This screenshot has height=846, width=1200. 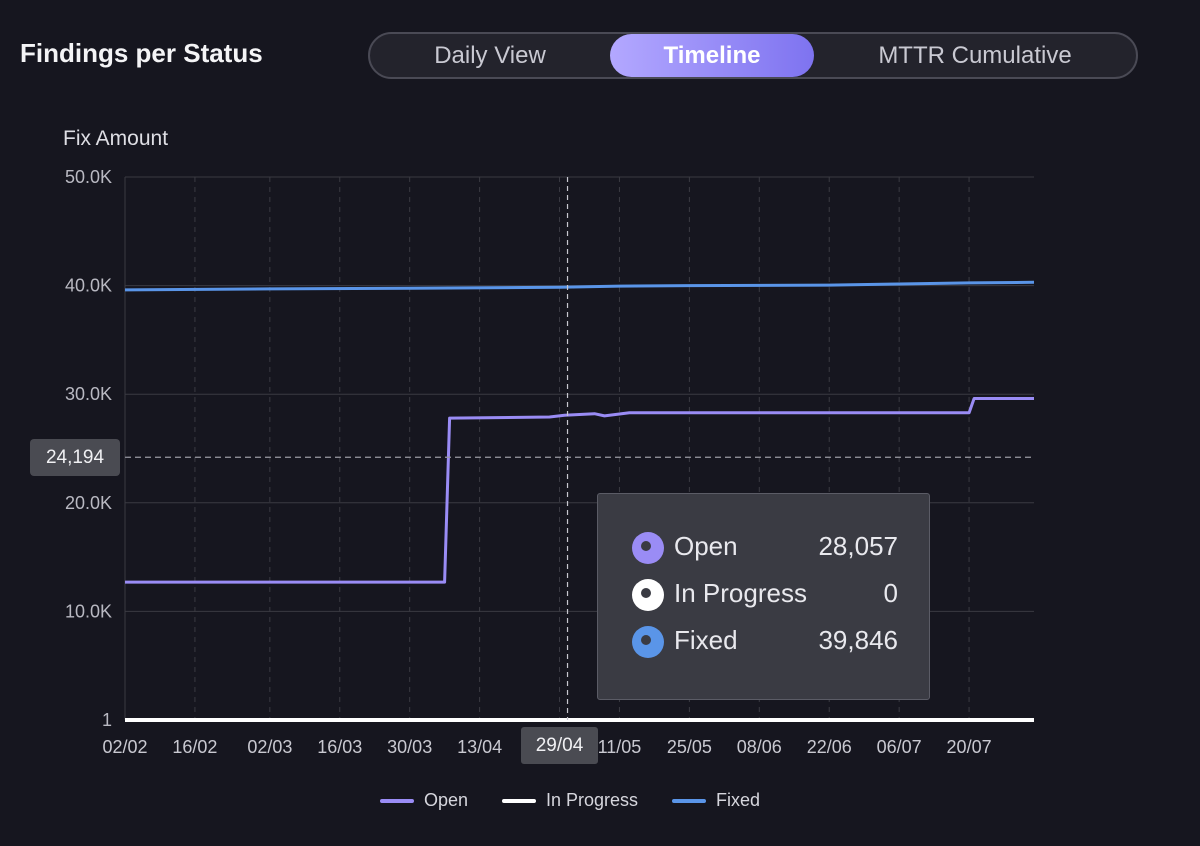 I want to click on tooltip-label: Fixed, so click(x=706, y=640).